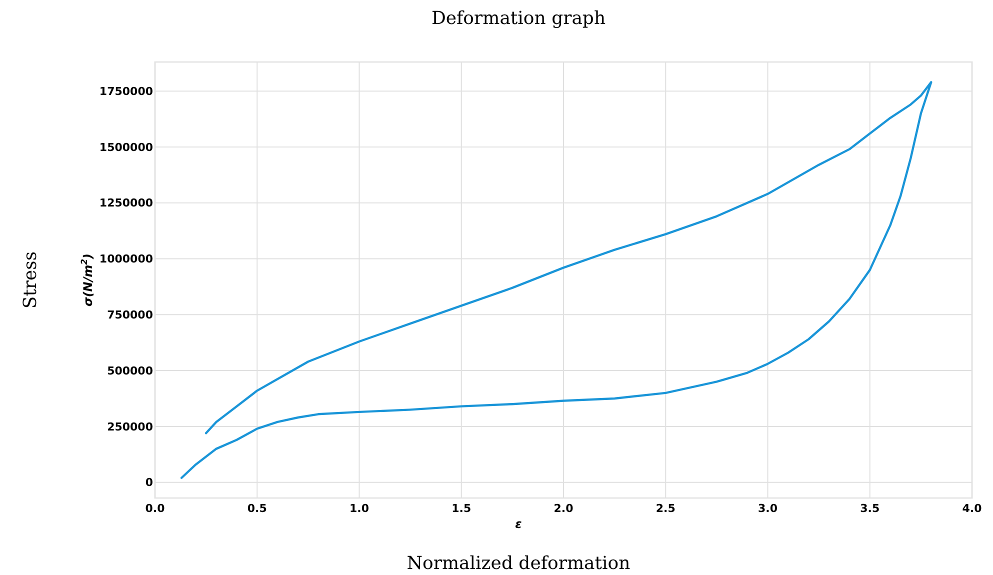 This screenshot has height=575, width=993. What do you see at coordinates (360, 508) in the screenshot?
I see `x-tick-label: 1.0` at bounding box center [360, 508].